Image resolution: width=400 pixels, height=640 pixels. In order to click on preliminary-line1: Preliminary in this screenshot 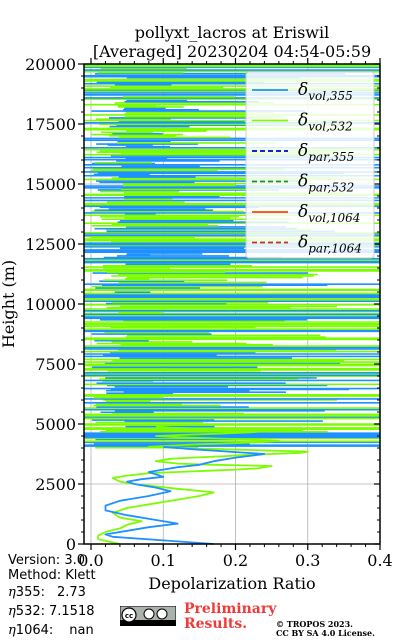, I will do `click(230, 609)`.